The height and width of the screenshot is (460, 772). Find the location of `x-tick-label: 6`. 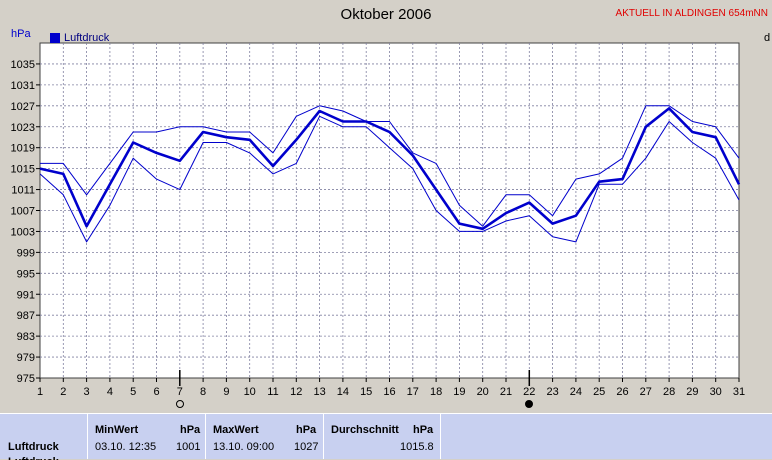

x-tick-label: 6 is located at coordinates (156, 392).